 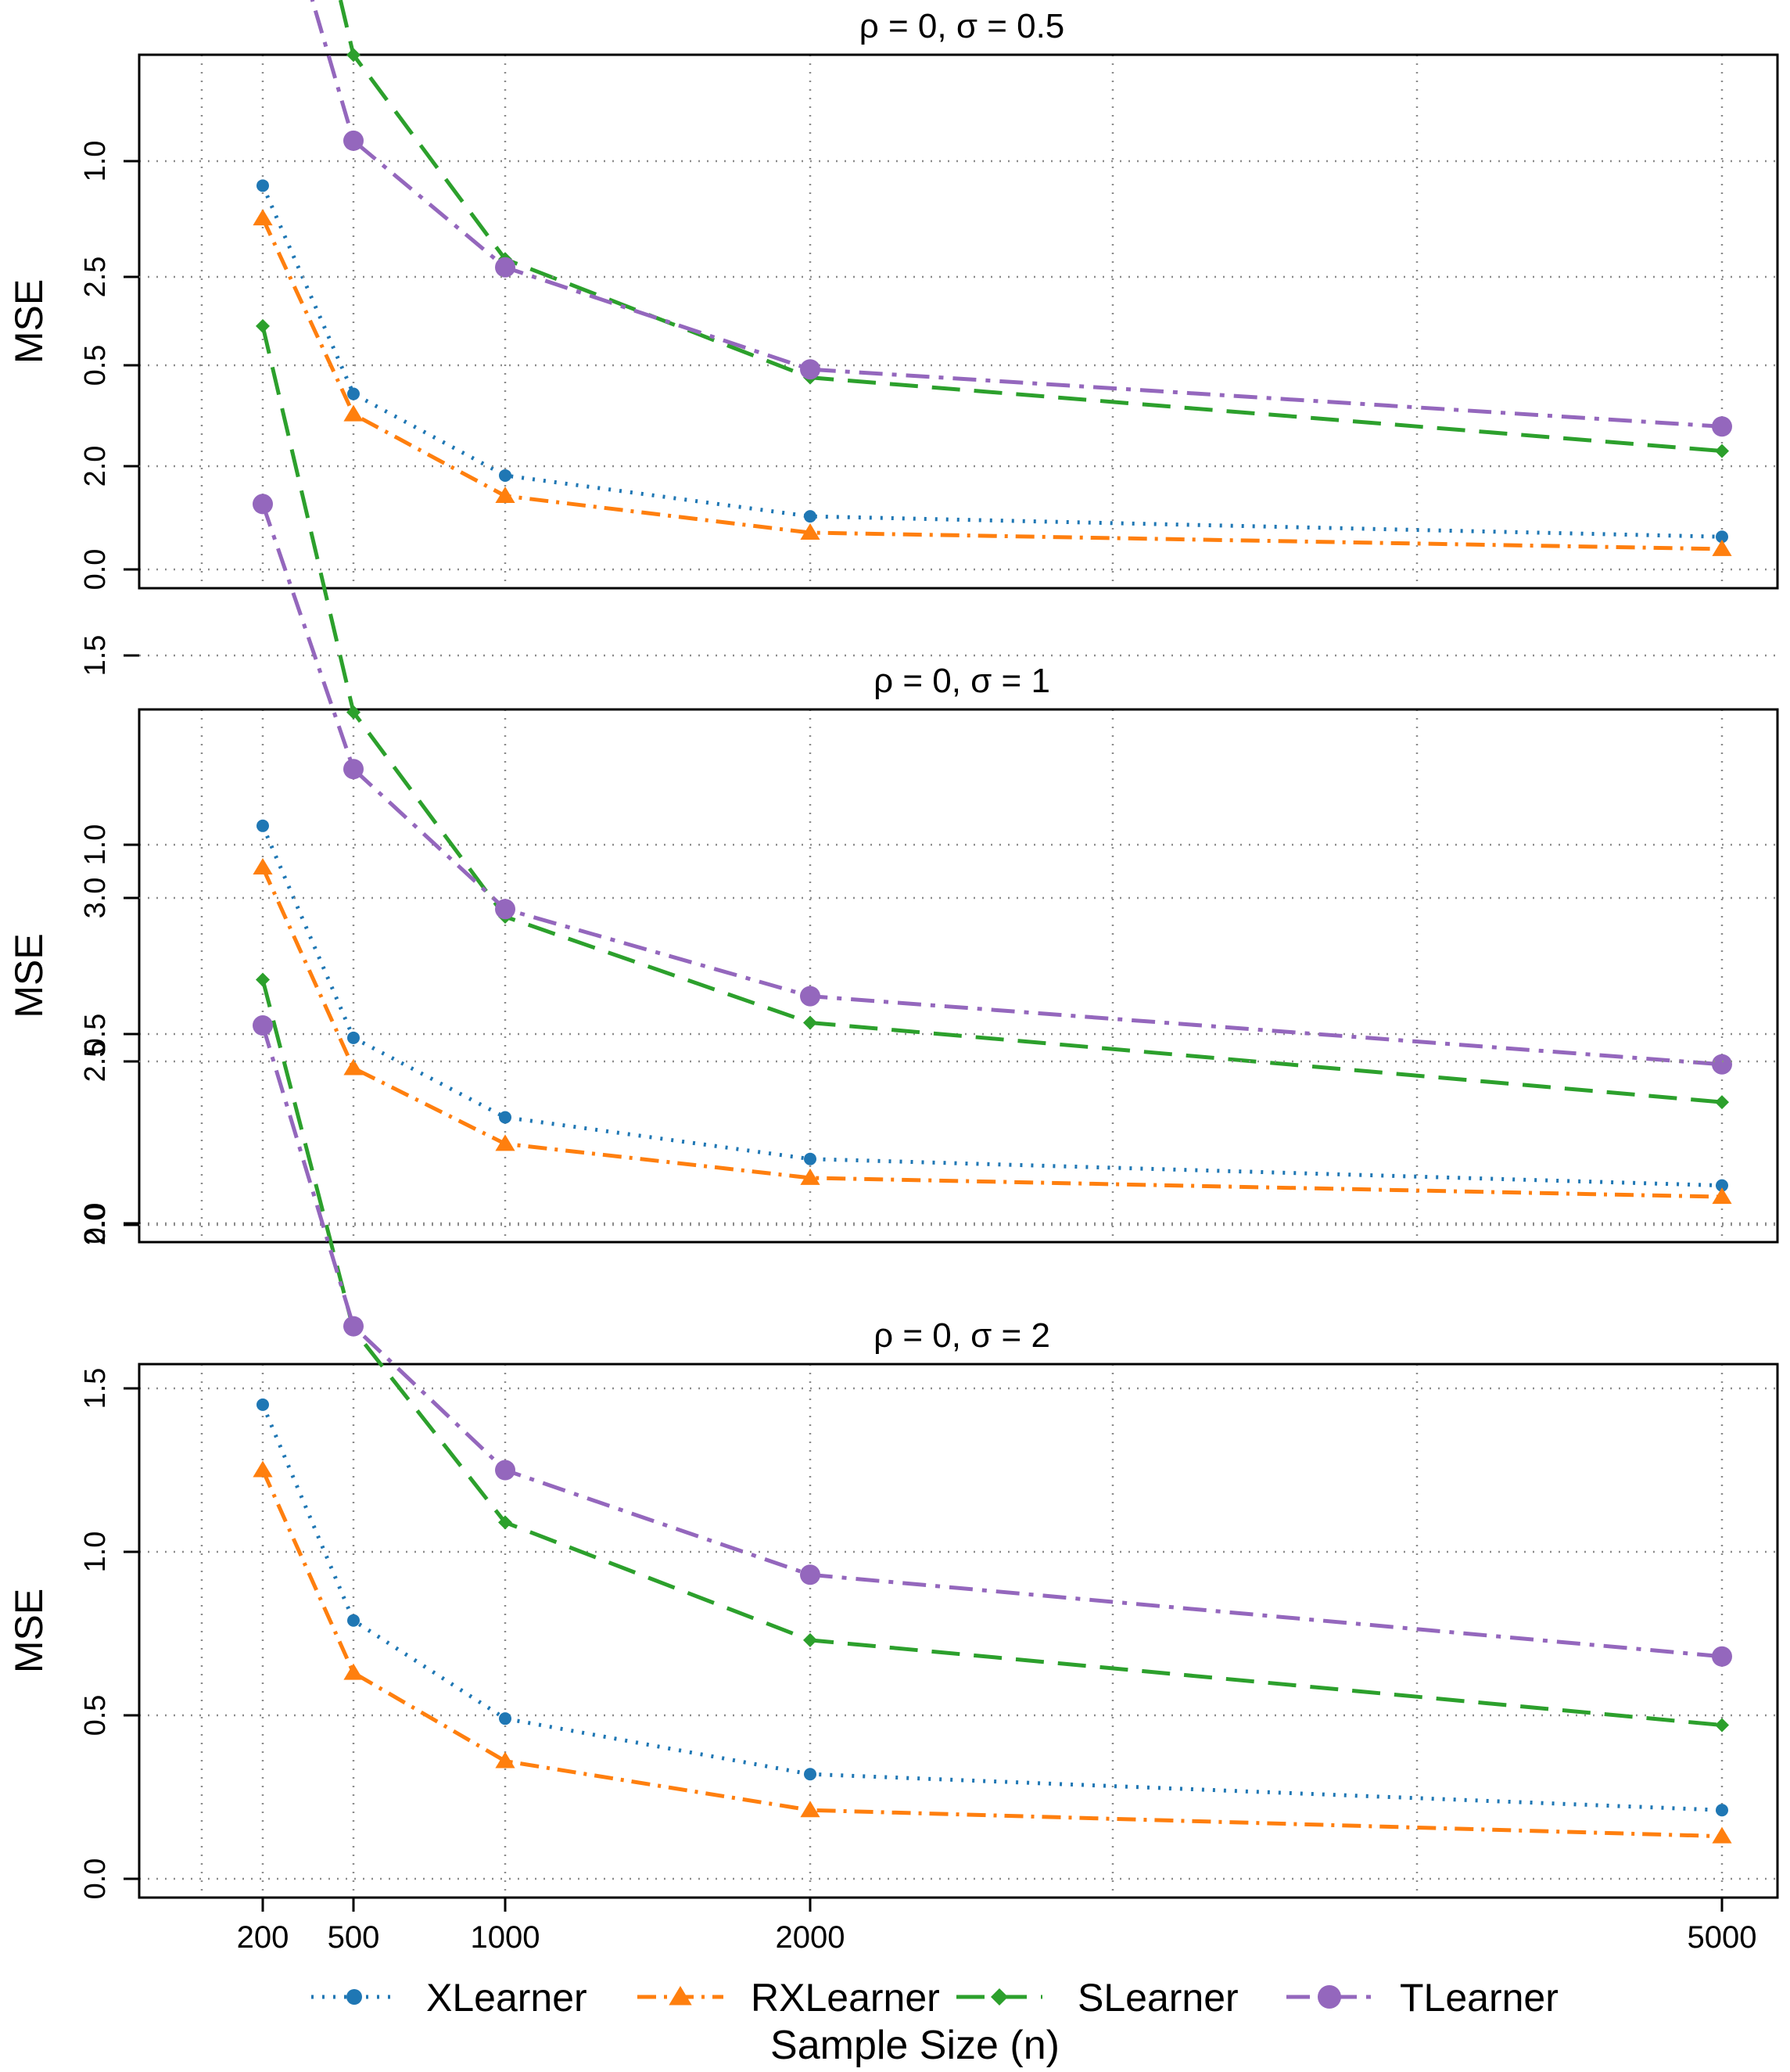 I want to click on legend-label: XLearner, so click(x=506, y=1998).